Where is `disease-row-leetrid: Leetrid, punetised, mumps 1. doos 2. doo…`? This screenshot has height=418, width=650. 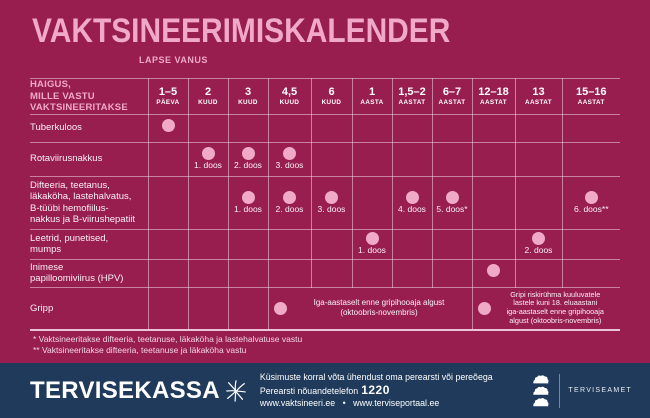
disease-row-leetrid: Leetrid, punetised, mumps 1. doos 2. doo… is located at coordinates (325, 244).